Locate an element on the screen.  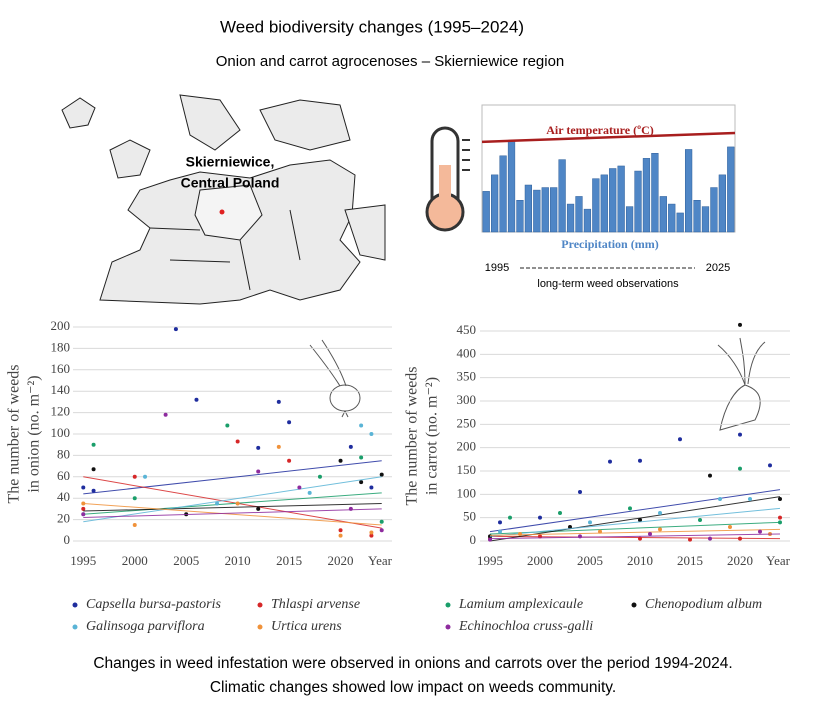
x-tick-label: 2000 is located at coordinates (540, 560).